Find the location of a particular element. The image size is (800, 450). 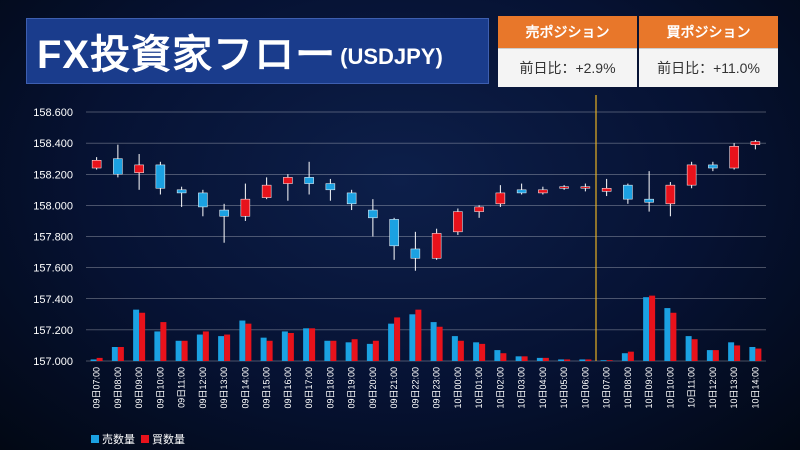

legend-sell-swatch is located at coordinates (95, 439).